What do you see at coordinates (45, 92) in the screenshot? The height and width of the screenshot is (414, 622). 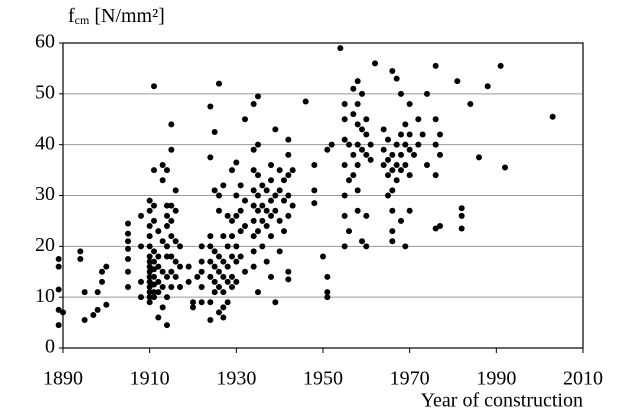 I see `y-tick-label: 50` at bounding box center [45, 92].